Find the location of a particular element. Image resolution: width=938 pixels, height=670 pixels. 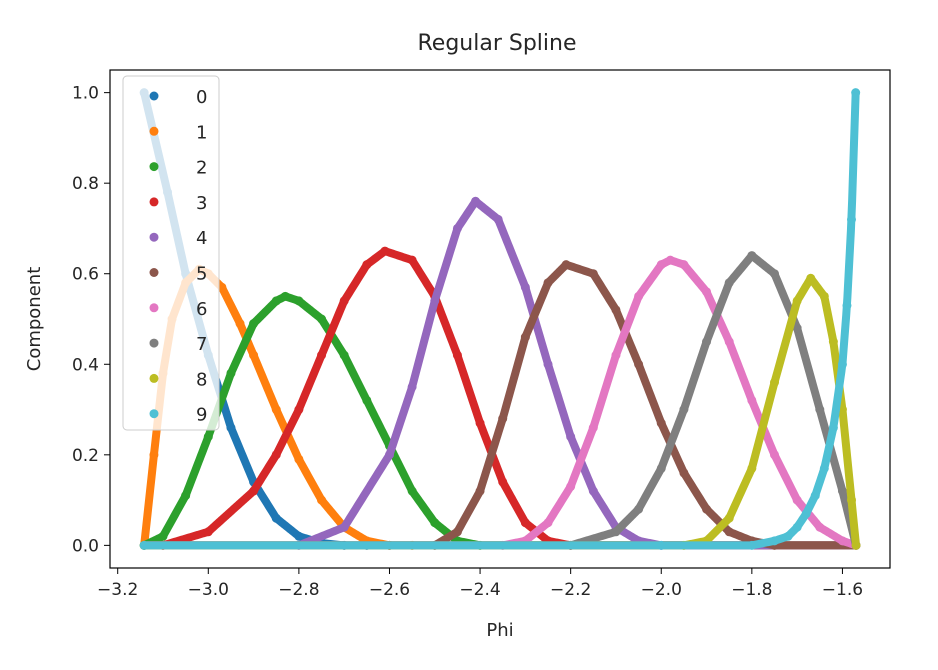

legend-label-1: 1 is located at coordinates (201, 132).